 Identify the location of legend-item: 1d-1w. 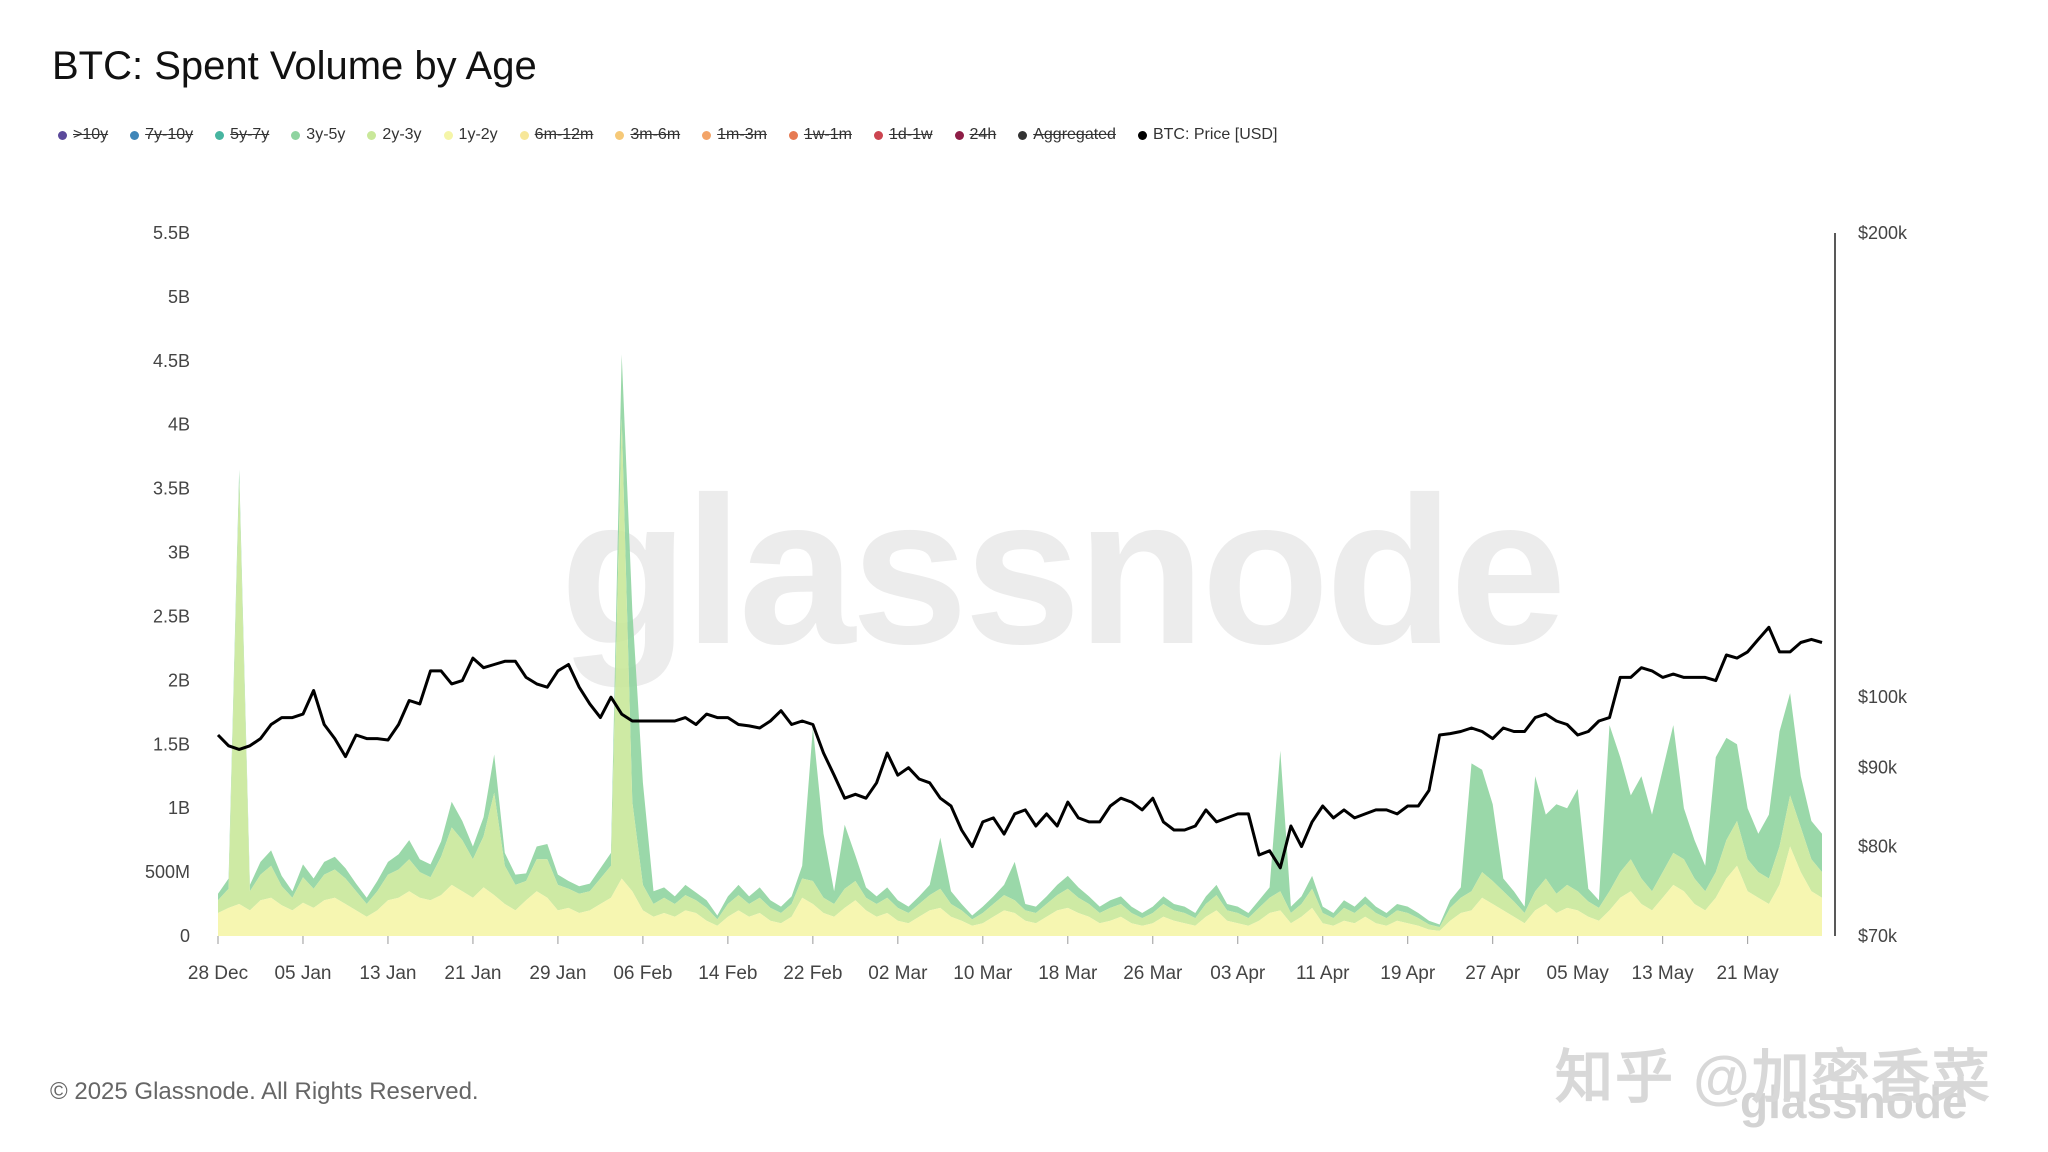
(903, 135).